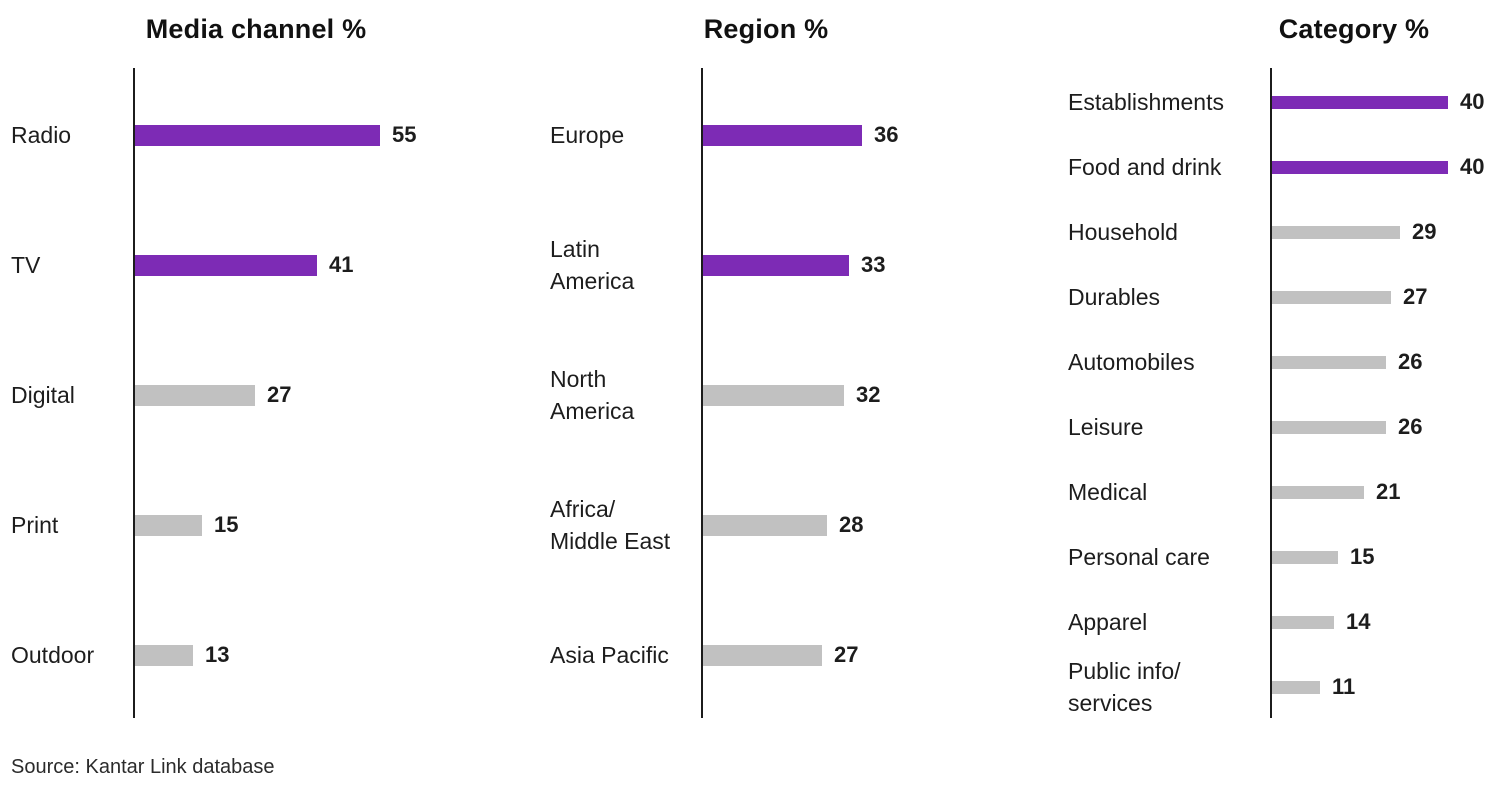 This screenshot has height=800, width=1500. What do you see at coordinates (776, 265) in the screenshot?
I see `bar-latin-america` at bounding box center [776, 265].